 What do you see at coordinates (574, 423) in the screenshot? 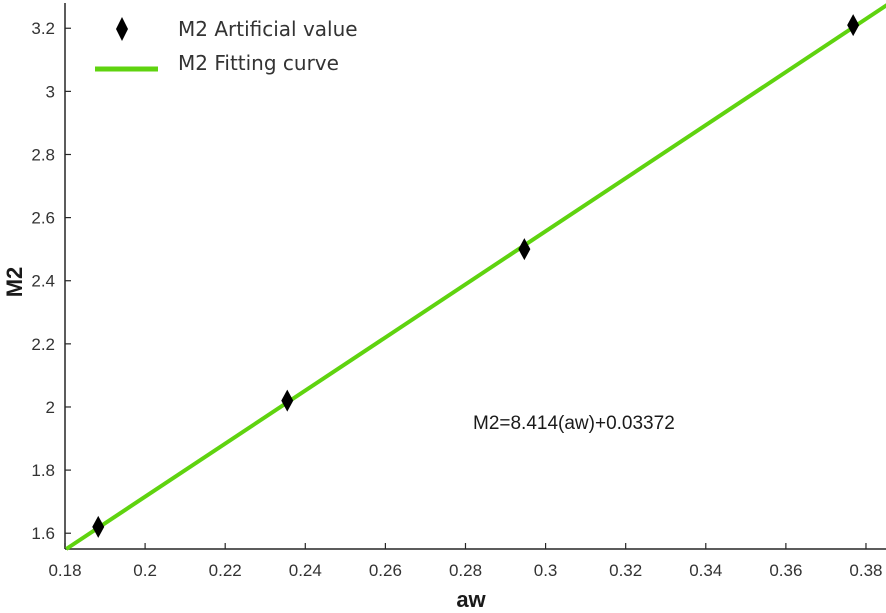
I see `fit-equation-annotation: M2=8.414(aw)+0.03372` at bounding box center [574, 423].